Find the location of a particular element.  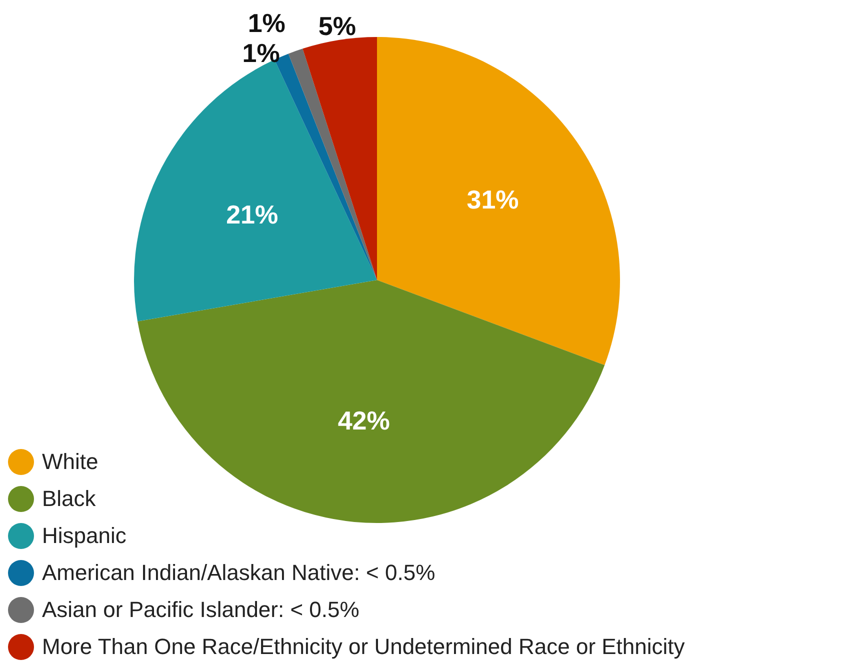

legend-label: Hispanic is located at coordinates (84, 535).